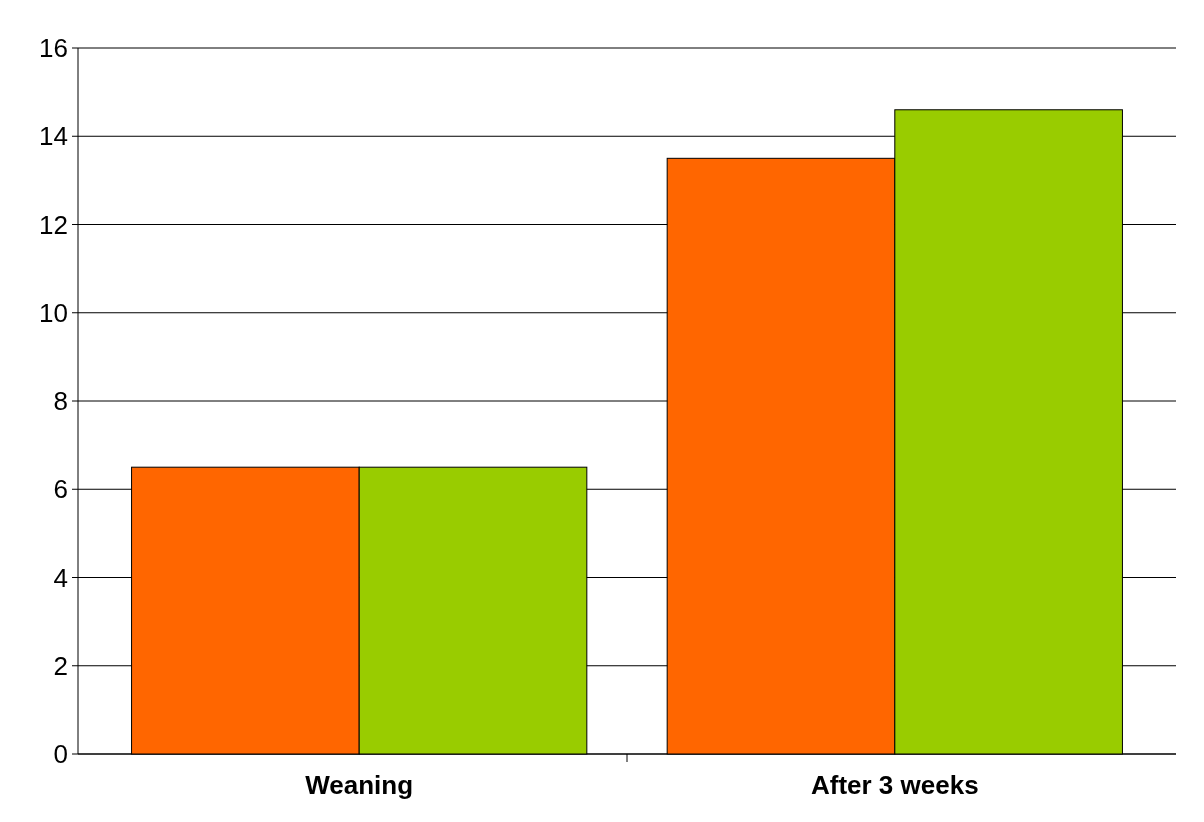  What do you see at coordinates (60, 489) in the screenshot?
I see `y-tick-label: 6` at bounding box center [60, 489].